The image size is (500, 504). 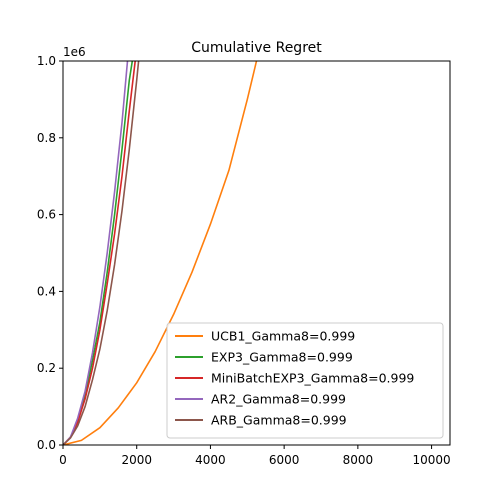 What do you see at coordinates (46, 291) in the screenshot?
I see `y-tick-label: 0.4` at bounding box center [46, 291].